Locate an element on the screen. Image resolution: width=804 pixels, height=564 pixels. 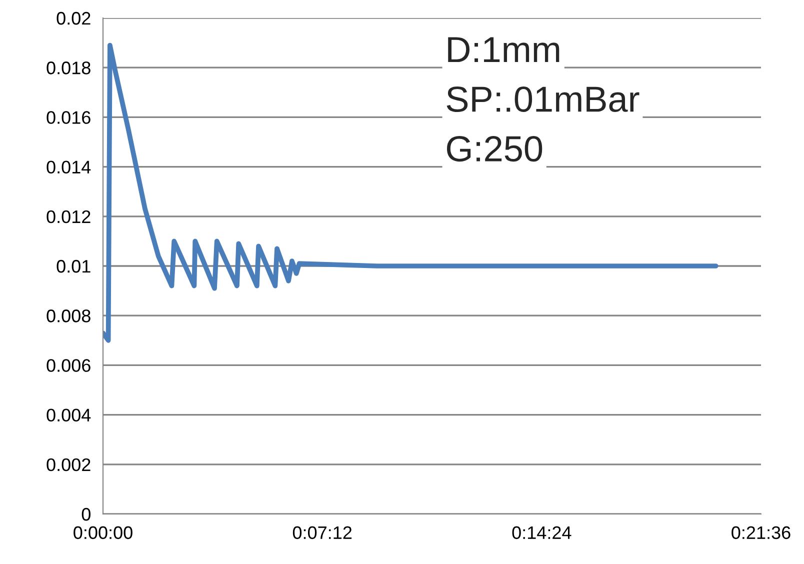
annotation: G:250 is located at coordinates (494, 149).